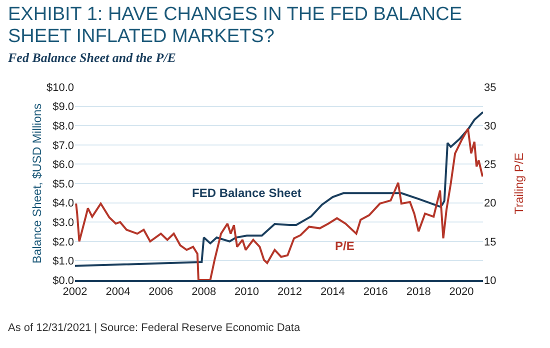 The width and height of the screenshot is (550, 348). I want to click on x-tick-label: 2012, so click(290, 292).